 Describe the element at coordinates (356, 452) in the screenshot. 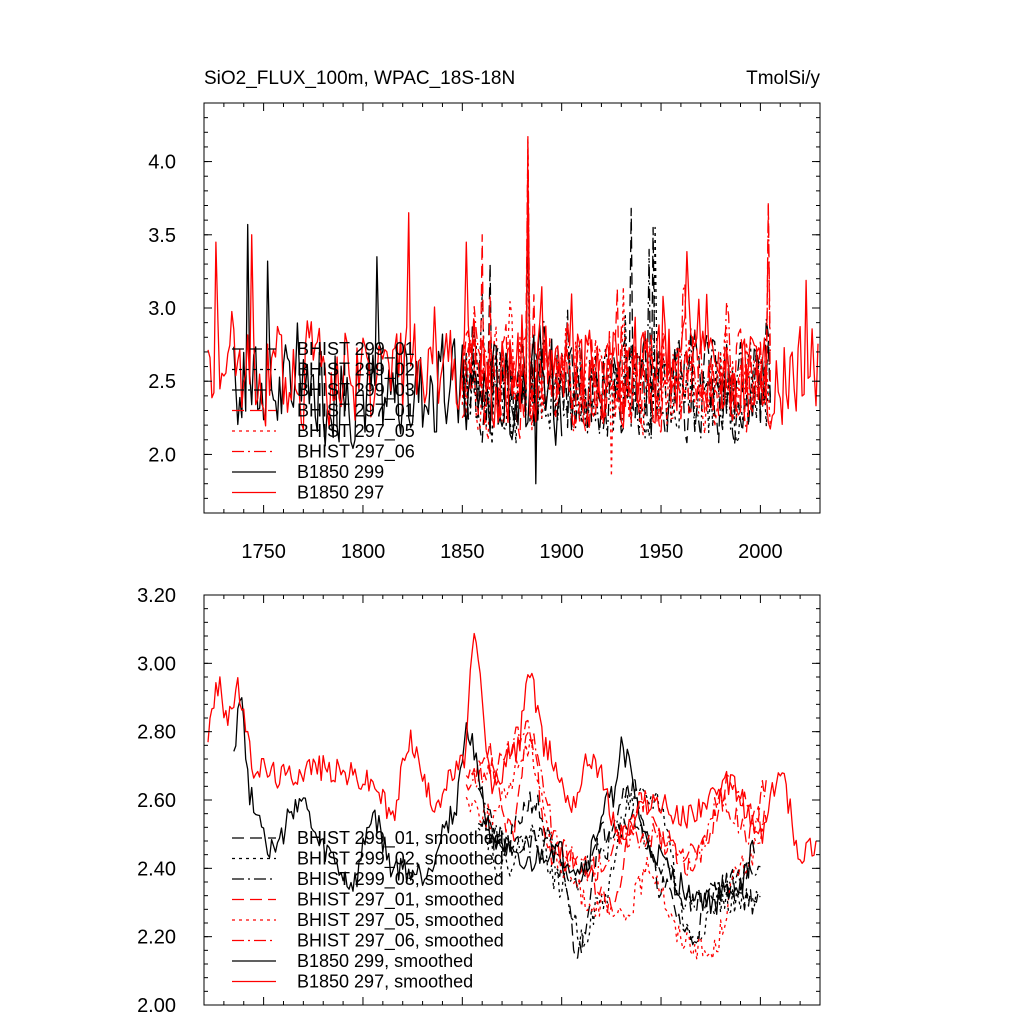

I see `top-legend-label: BHIST 297_06` at that location.